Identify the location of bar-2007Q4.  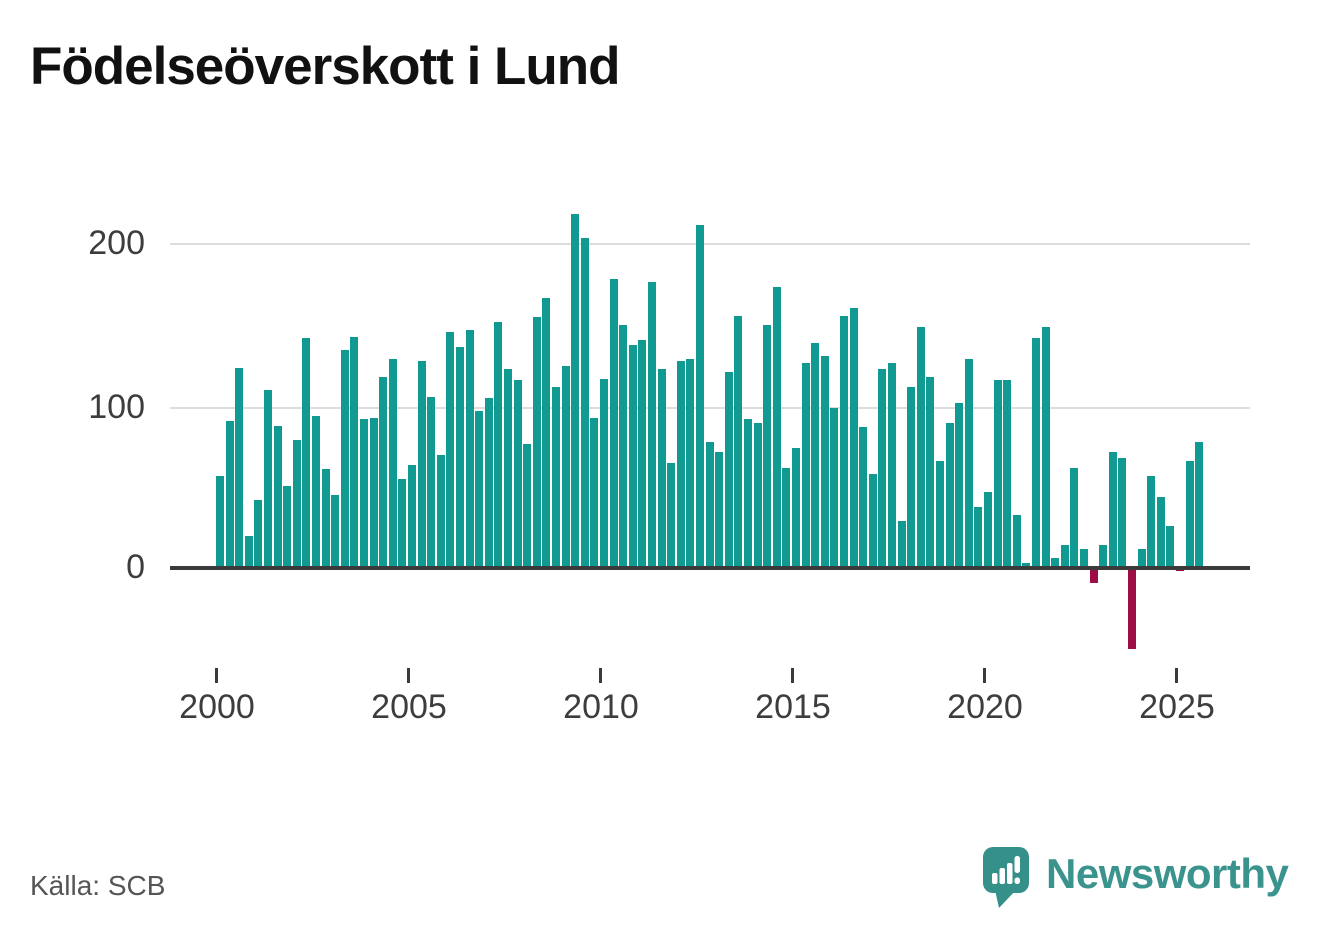
(517, 474).